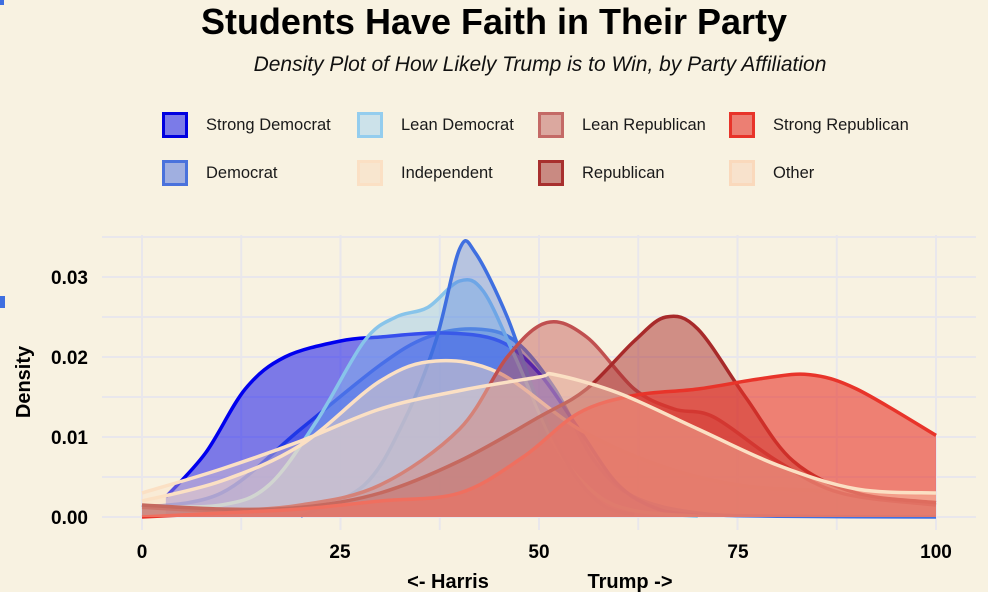 The width and height of the screenshot is (988, 592). I want to click on legend-key-strong-democrat, so click(175, 125).